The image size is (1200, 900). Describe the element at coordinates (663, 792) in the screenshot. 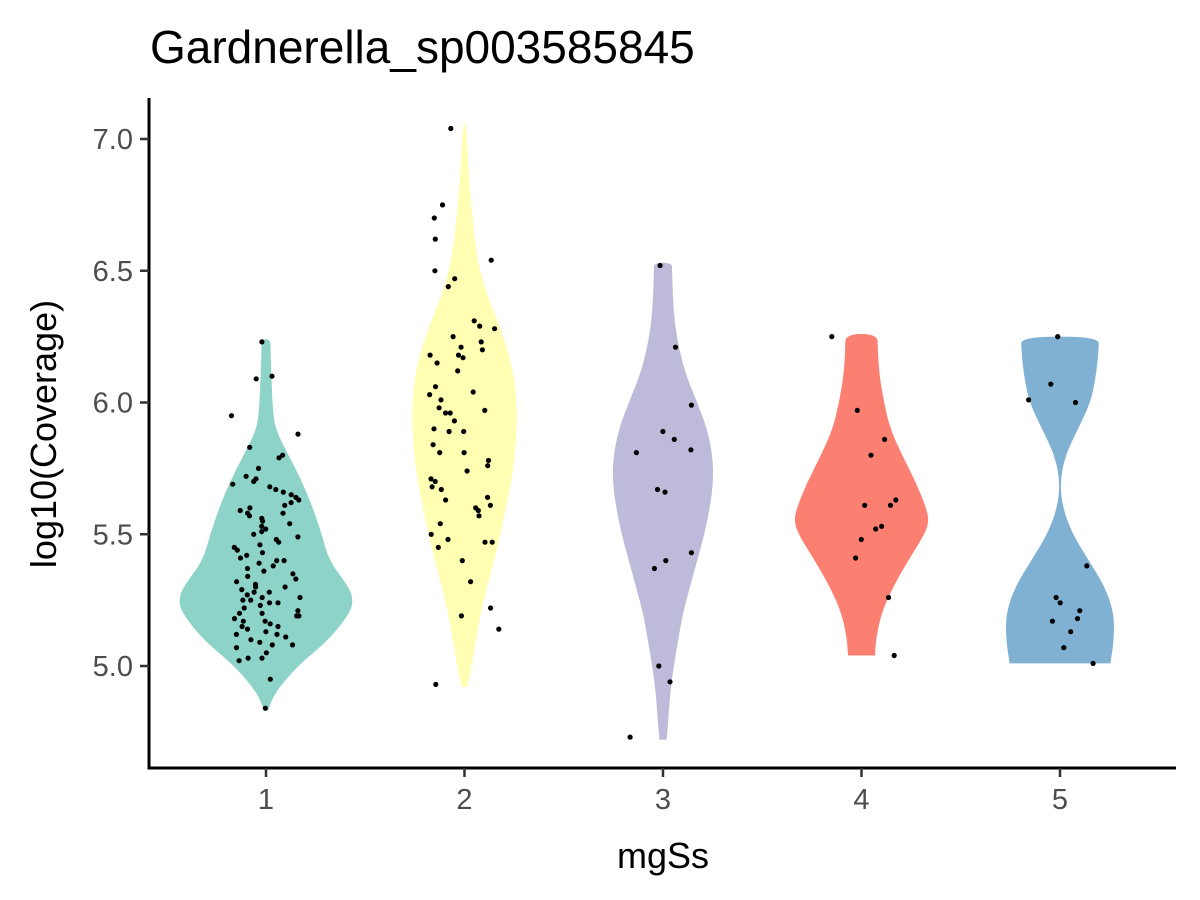

I see `x-axis-ticks: 1 2 3 4 5` at that location.